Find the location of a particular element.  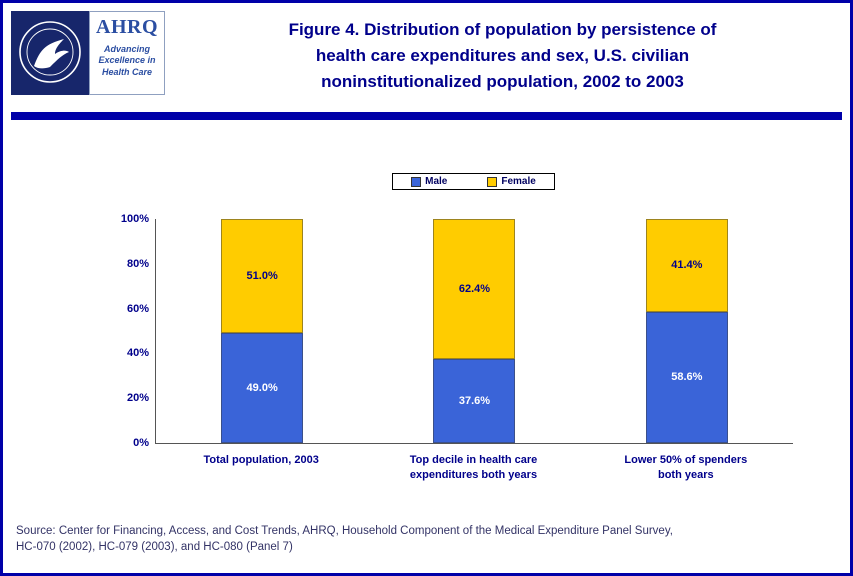

y-tick-label: 80% is located at coordinates (137, 263).